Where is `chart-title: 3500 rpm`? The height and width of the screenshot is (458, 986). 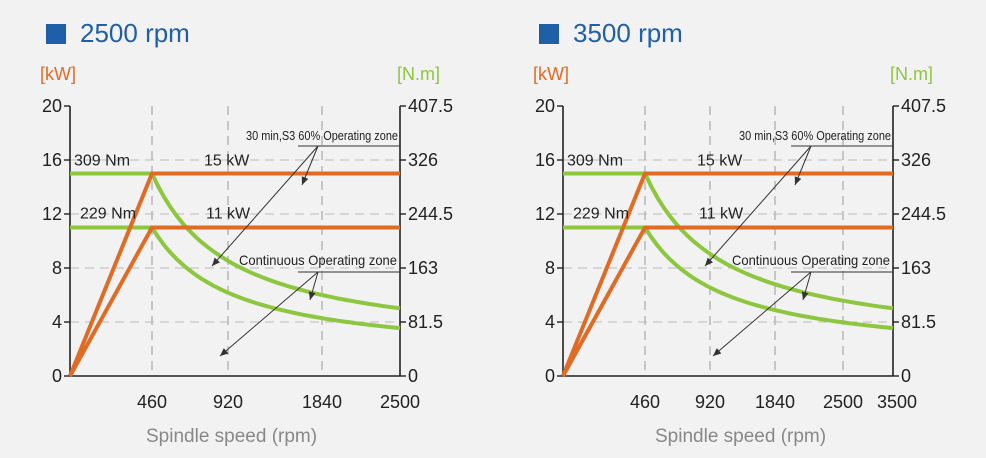 chart-title: 3500 rpm is located at coordinates (611, 33).